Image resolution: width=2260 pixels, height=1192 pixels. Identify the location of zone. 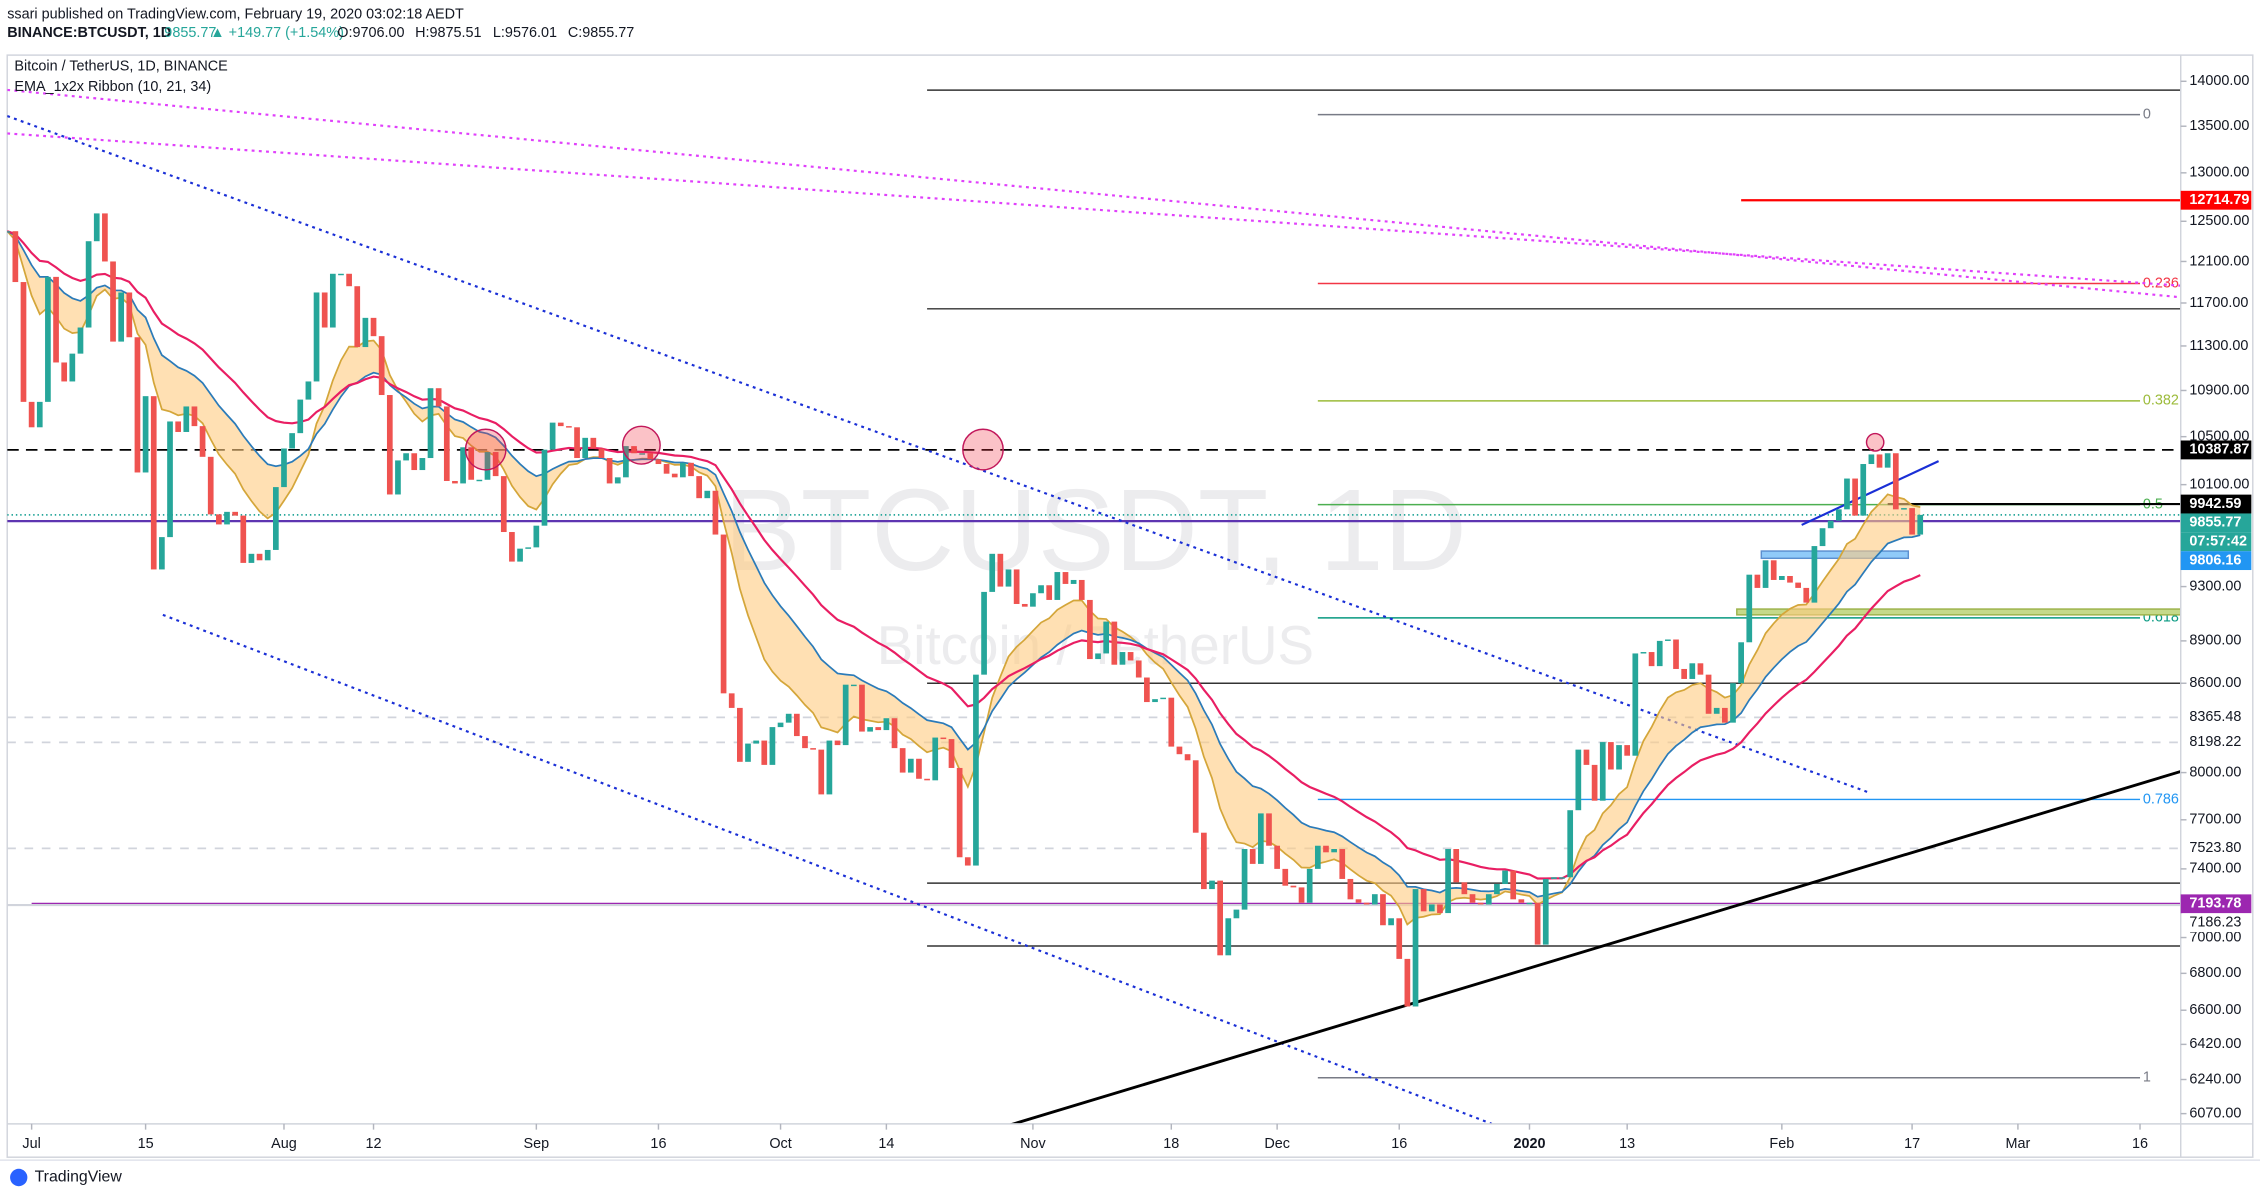
(1835, 555).